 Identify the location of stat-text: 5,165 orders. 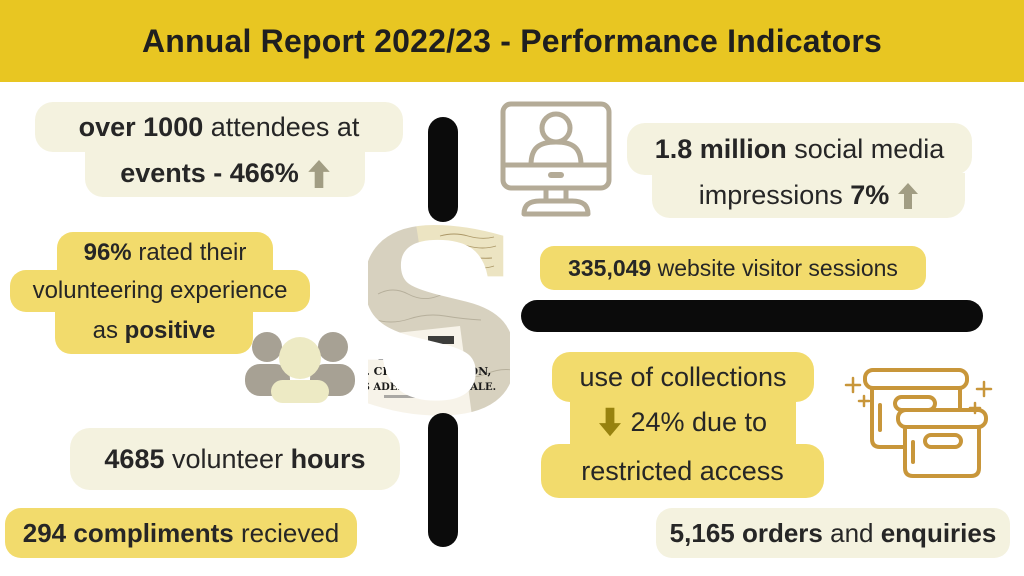
(746, 533).